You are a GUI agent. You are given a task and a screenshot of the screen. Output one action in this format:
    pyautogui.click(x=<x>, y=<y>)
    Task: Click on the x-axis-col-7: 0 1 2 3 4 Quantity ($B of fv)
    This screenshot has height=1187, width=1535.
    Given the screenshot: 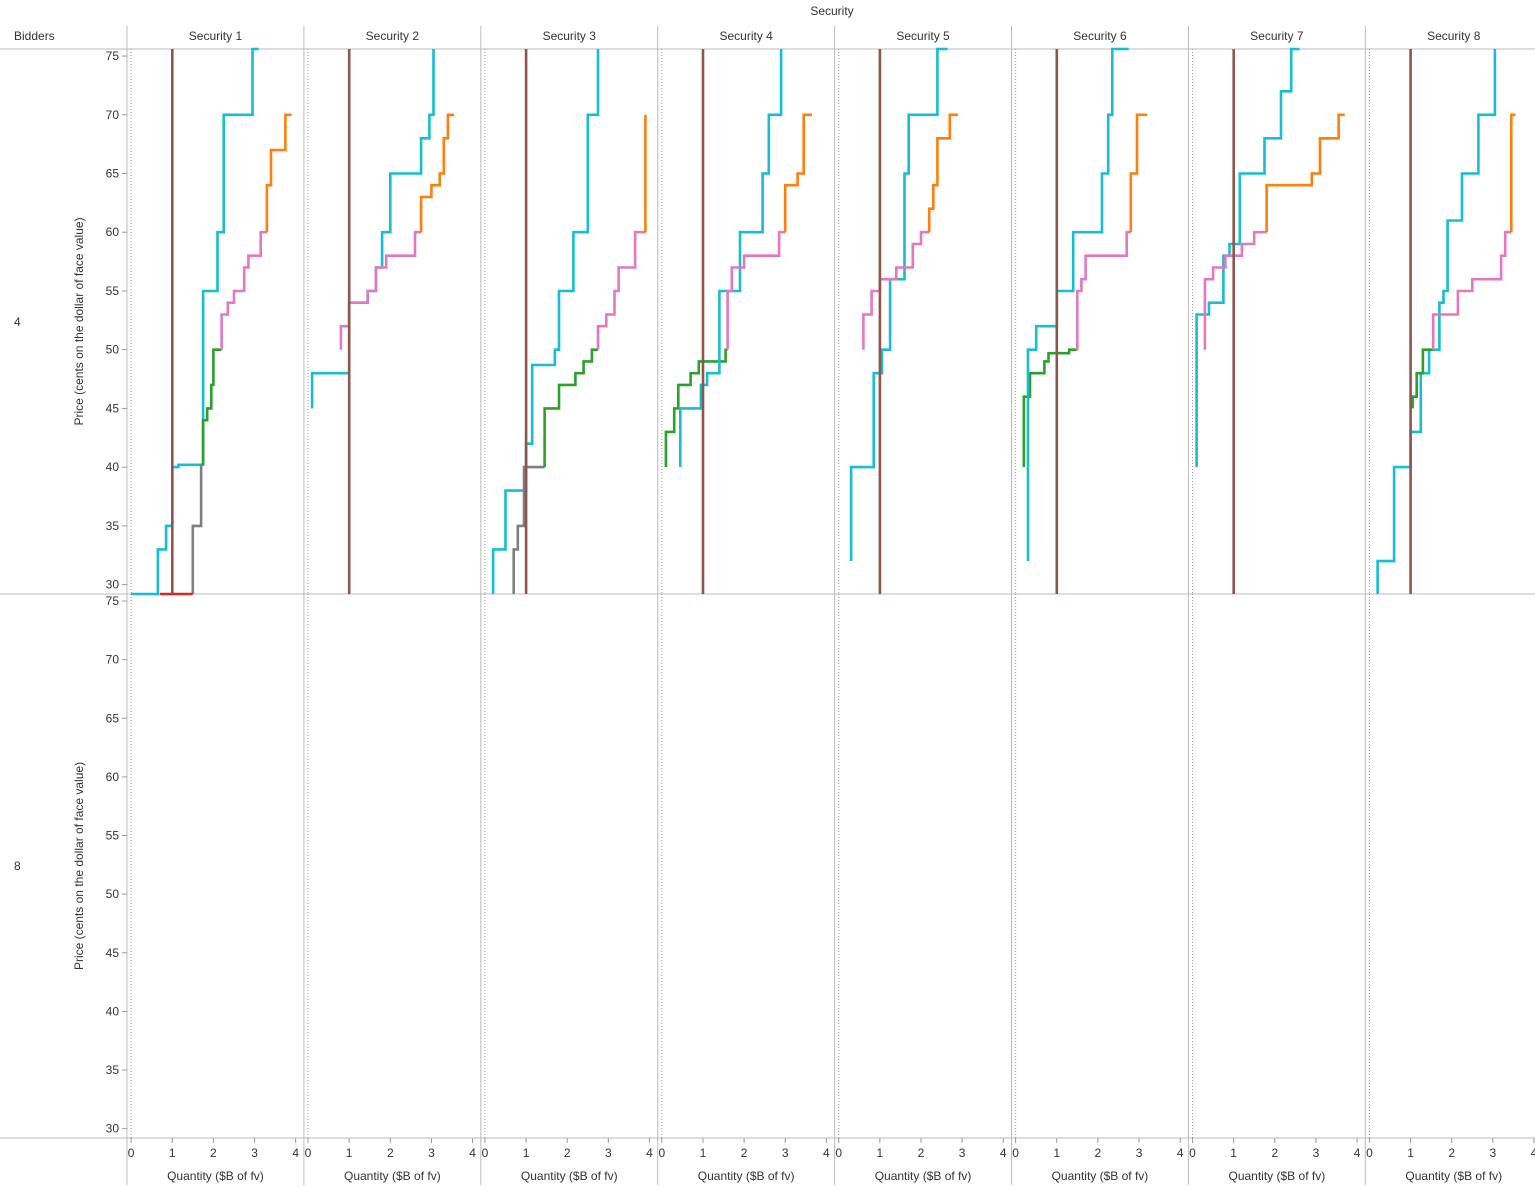 What is the action you would take?
    pyautogui.click(x=1275, y=1160)
    